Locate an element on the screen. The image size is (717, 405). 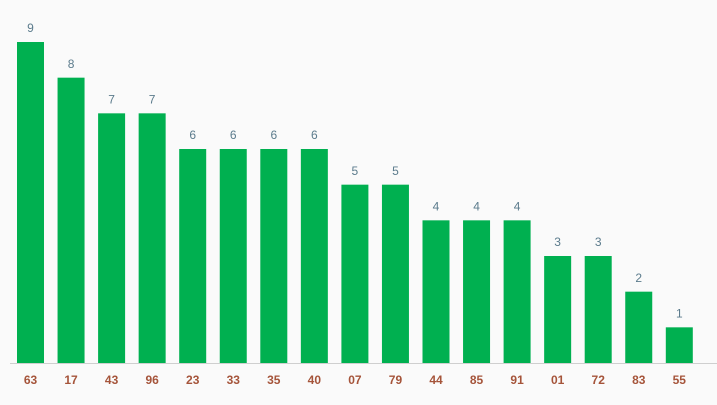
x-tick-label: 35 is located at coordinates (274, 380).